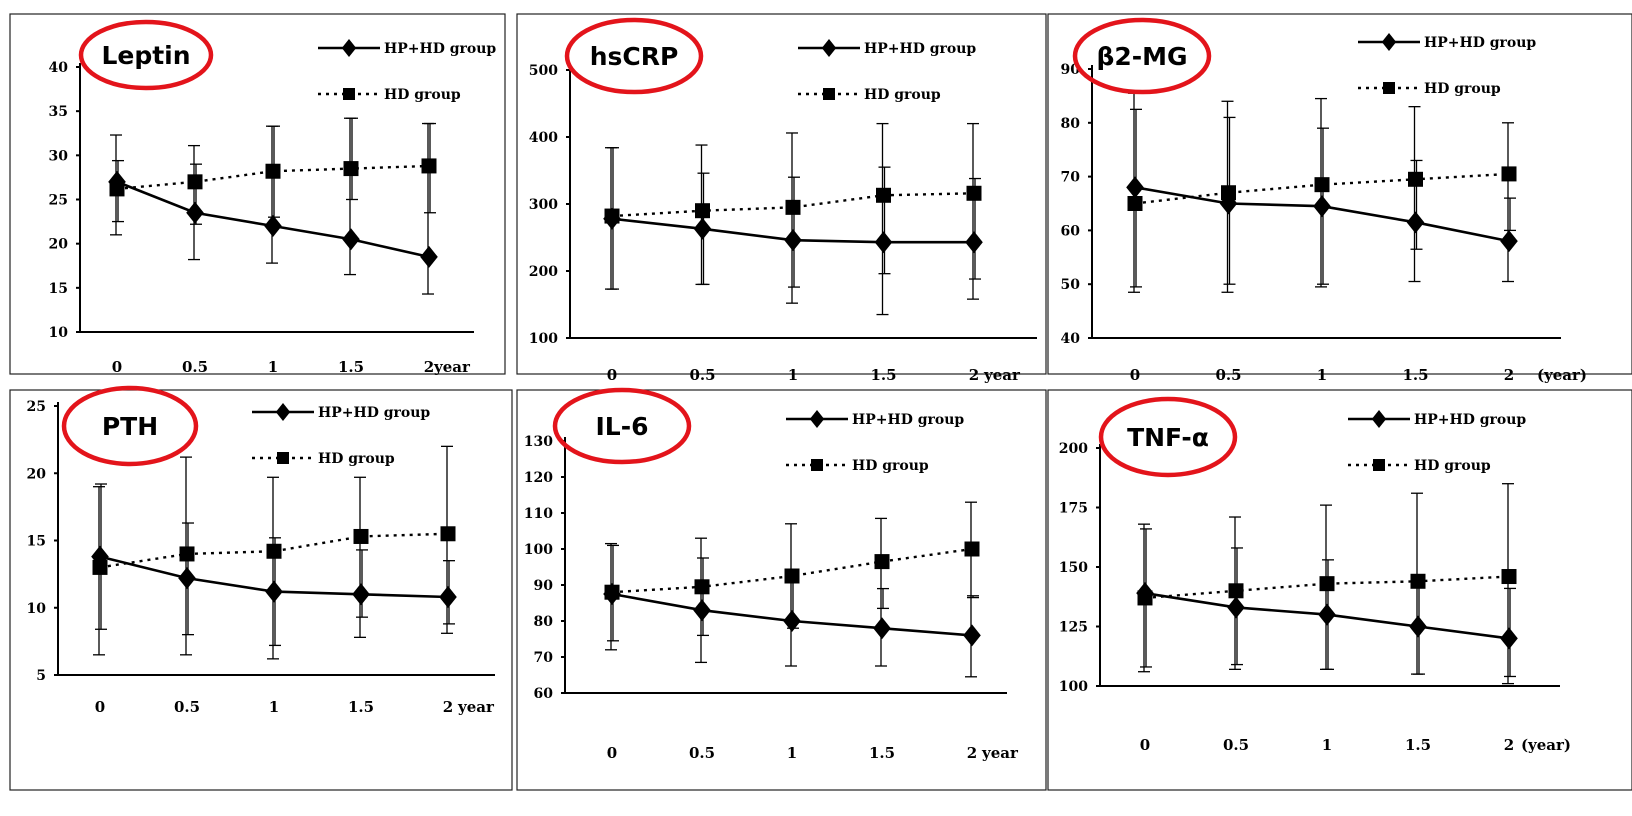 This screenshot has height=816, width=1632. Describe the element at coordinates (349, 48) in the screenshot. I see `legend-marker-hphd` at that location.